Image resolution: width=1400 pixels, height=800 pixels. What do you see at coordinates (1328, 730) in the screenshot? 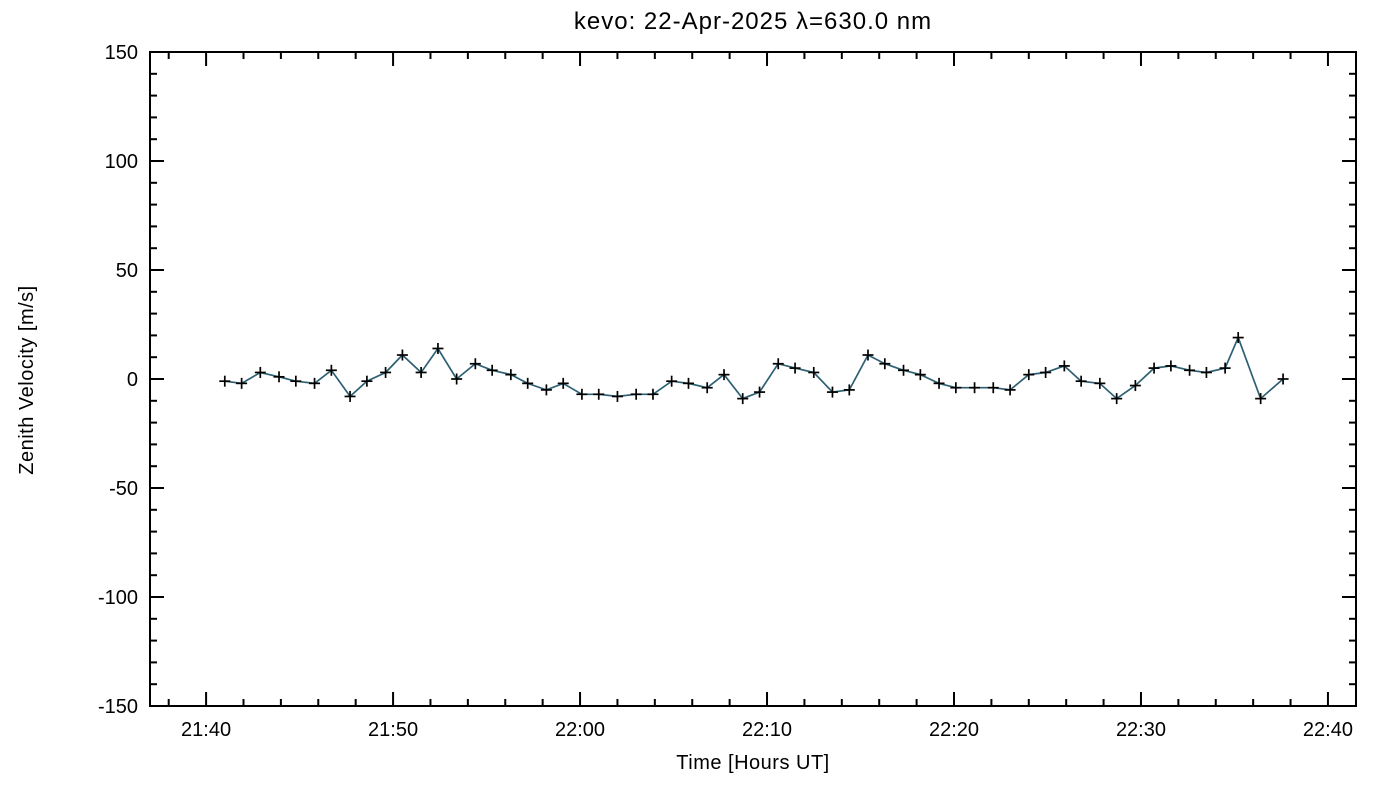
I see `svg-text: 22:40` at bounding box center [1328, 730].